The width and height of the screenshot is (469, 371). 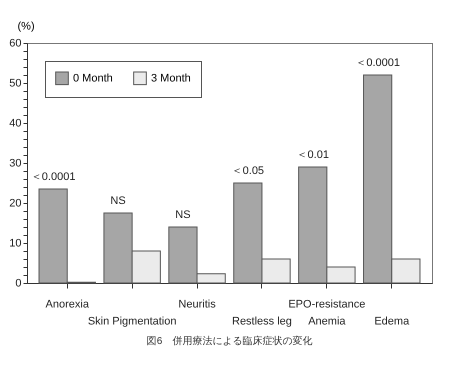 What do you see at coordinates (132, 322) in the screenshot?
I see `x-tick-label: Skin Pigmentation` at bounding box center [132, 322].